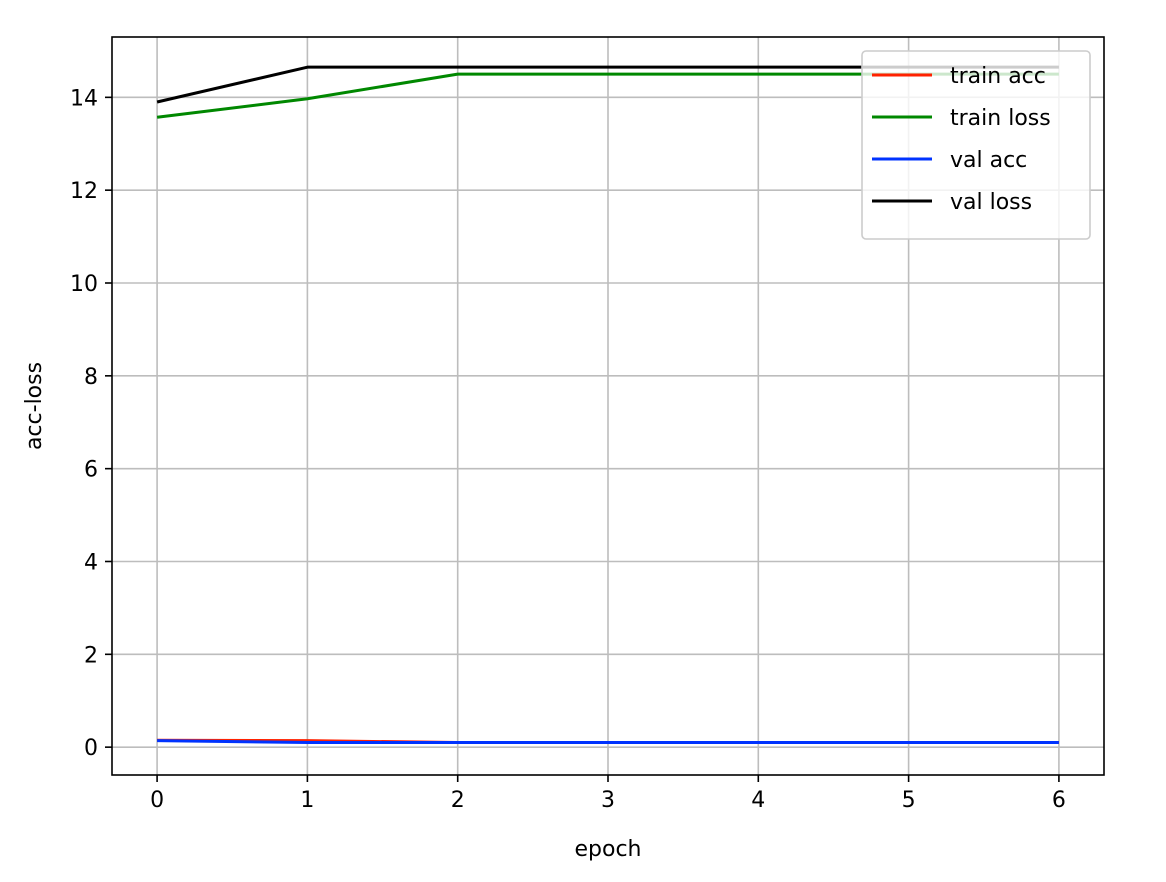  What do you see at coordinates (909, 800) in the screenshot?
I see `x-tick-label: 5` at bounding box center [909, 800].